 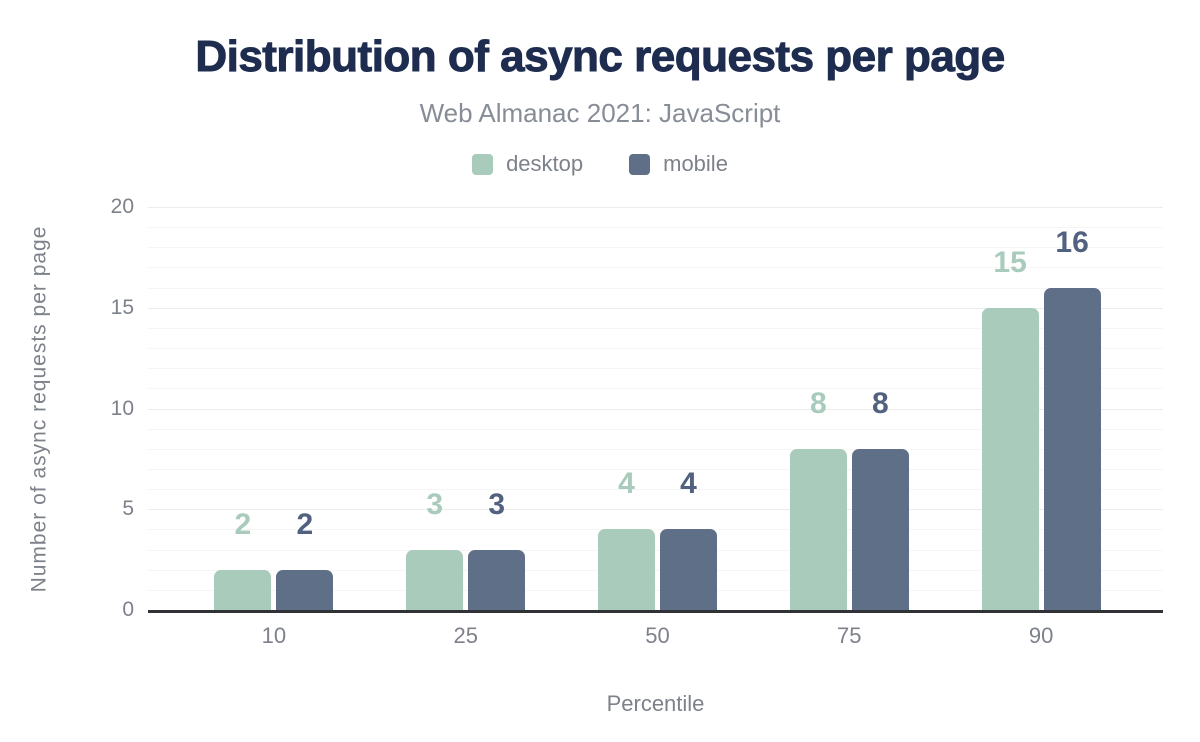 I want to click on x-axis-title: Percentile, so click(x=655, y=703).